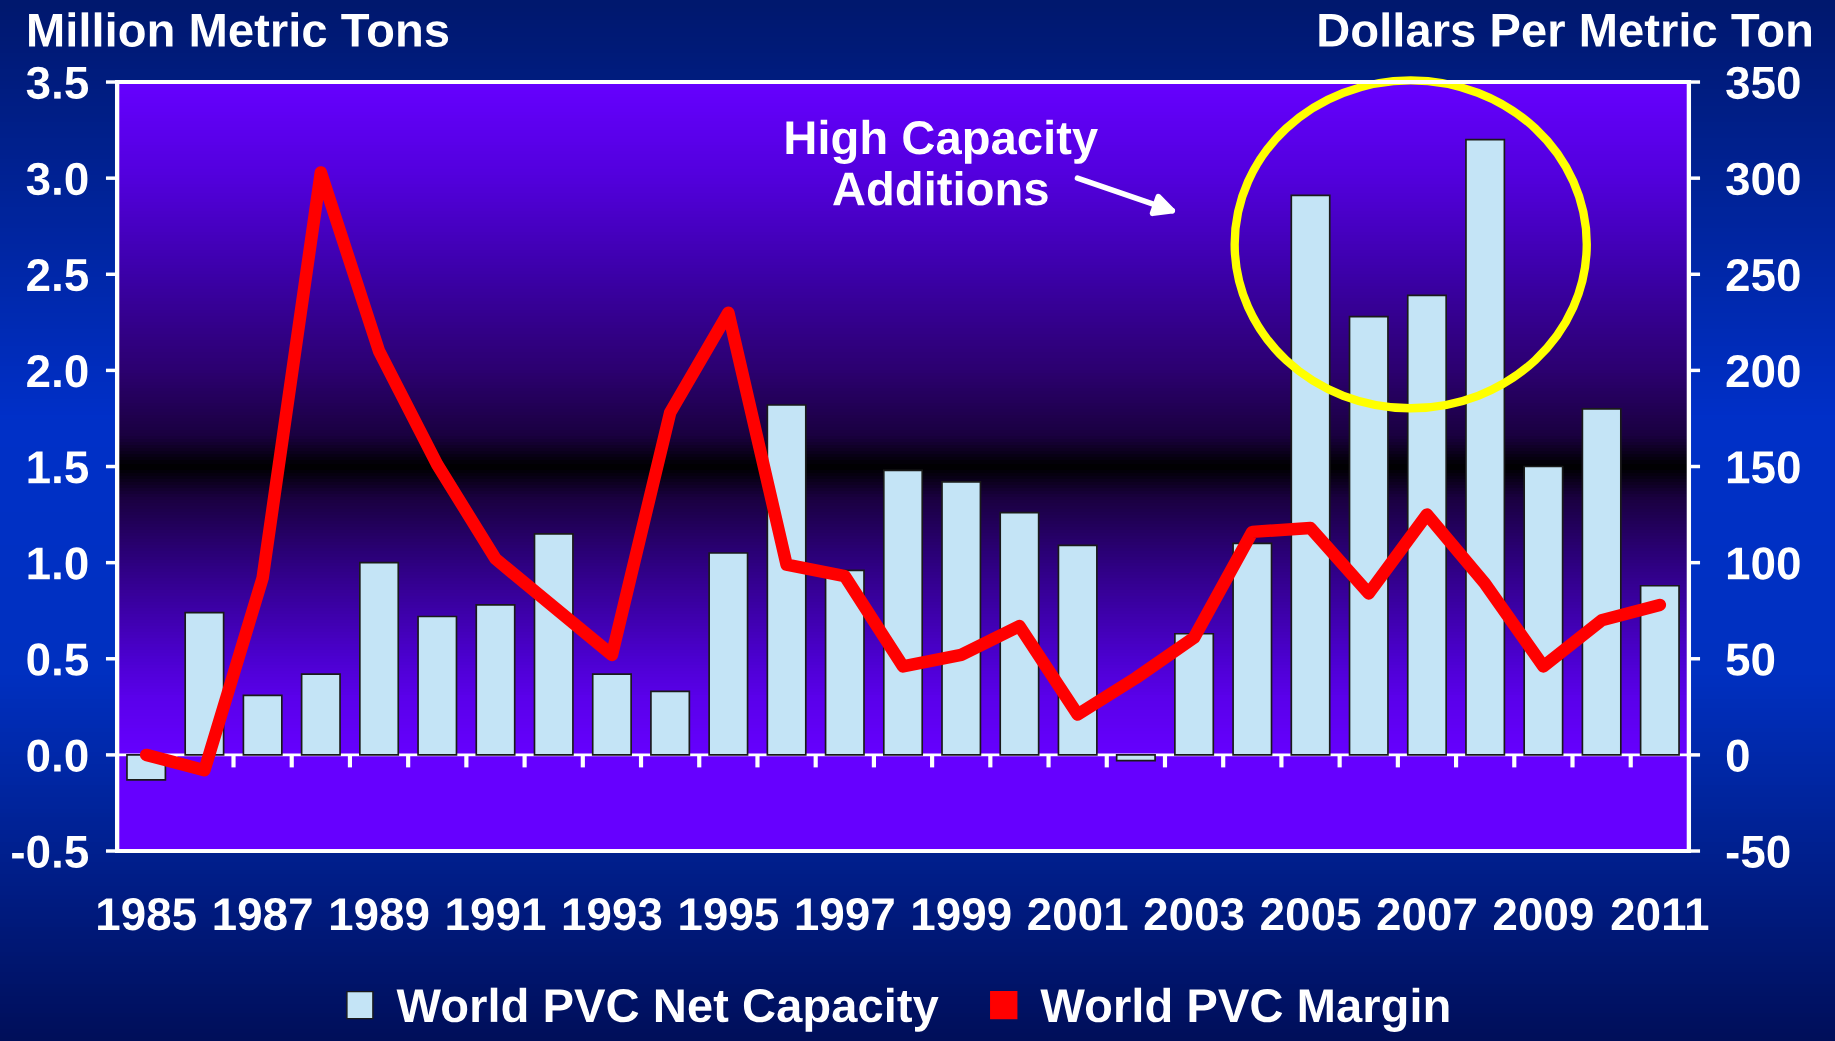 The height and width of the screenshot is (1041, 1835). Describe the element at coordinates (1737, 755) in the screenshot. I see `y2-tick-label: 0` at that location.